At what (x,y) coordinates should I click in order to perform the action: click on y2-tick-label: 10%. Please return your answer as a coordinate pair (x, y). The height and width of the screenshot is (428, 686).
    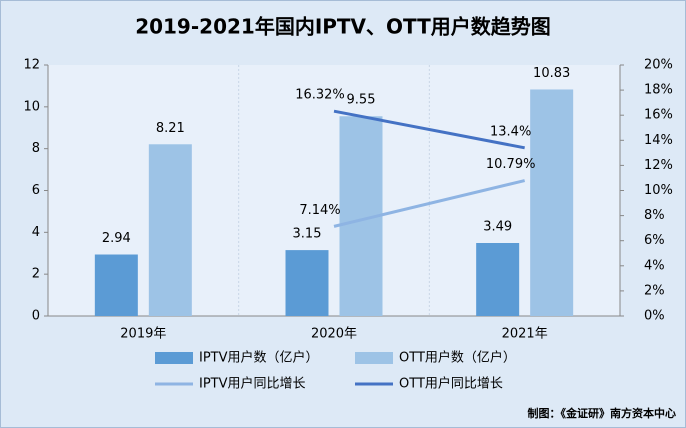
    Looking at the image, I should click on (658, 190).